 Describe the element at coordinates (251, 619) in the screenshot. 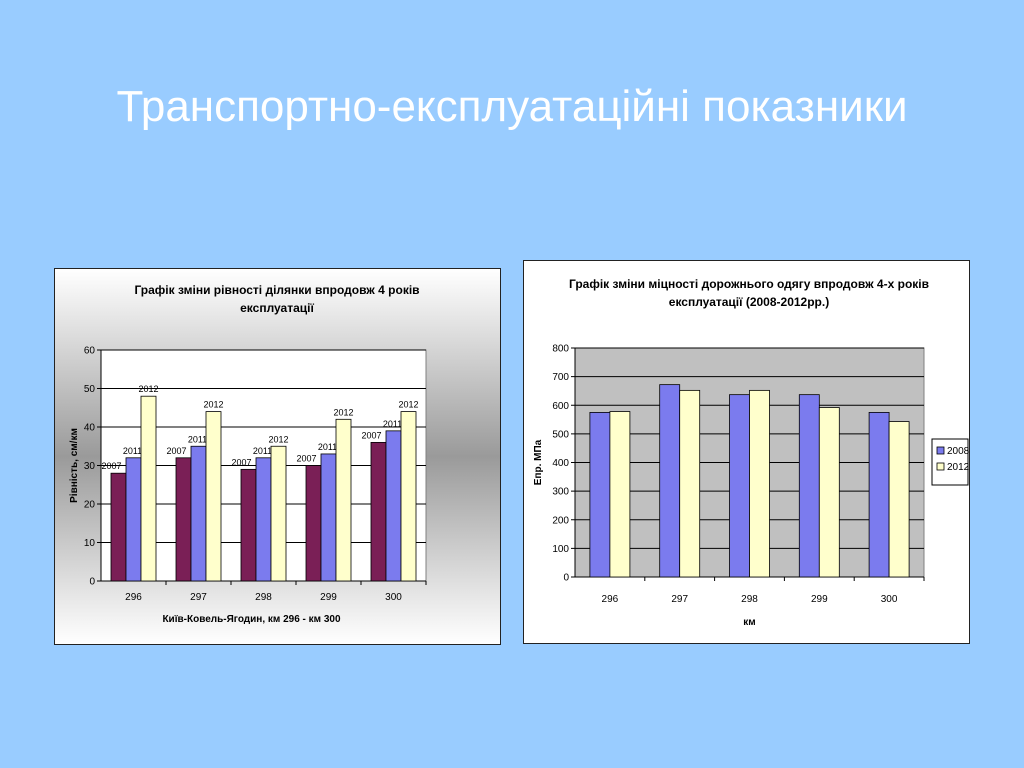

I see `x-axis-label: Київ-Ковель-Ягодин, км 296 - км 300` at that location.